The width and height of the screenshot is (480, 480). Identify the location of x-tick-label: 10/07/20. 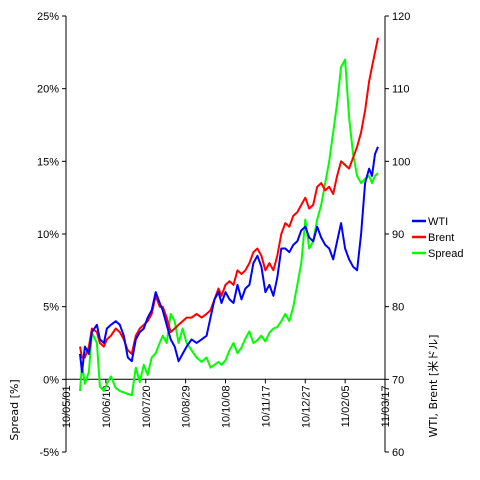
(147, 406).